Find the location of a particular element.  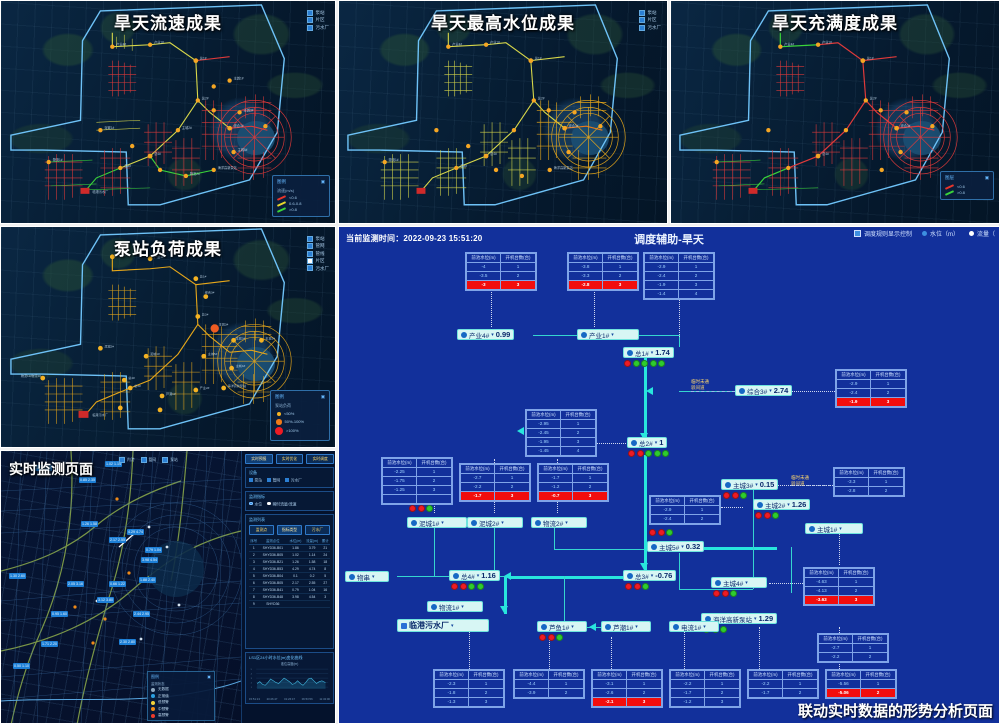

device-option: 污水厂 is located at coordinates (293, 481).